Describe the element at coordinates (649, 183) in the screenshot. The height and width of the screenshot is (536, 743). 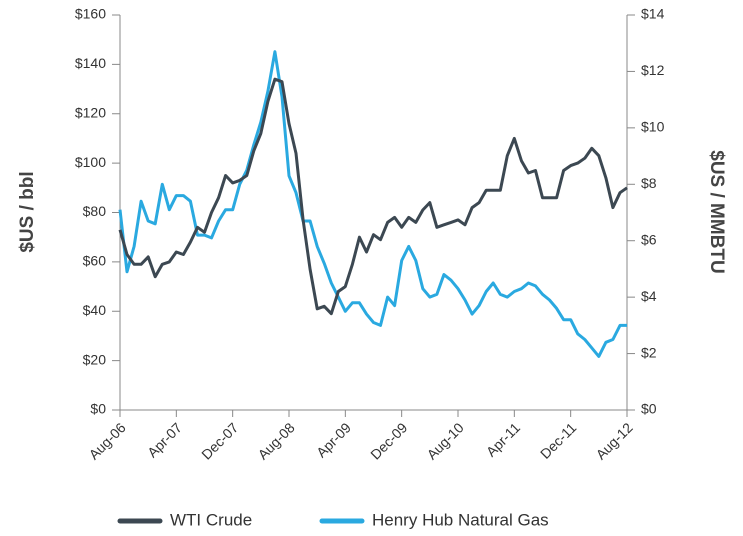
I see `y2-tick-label: $8` at that location.